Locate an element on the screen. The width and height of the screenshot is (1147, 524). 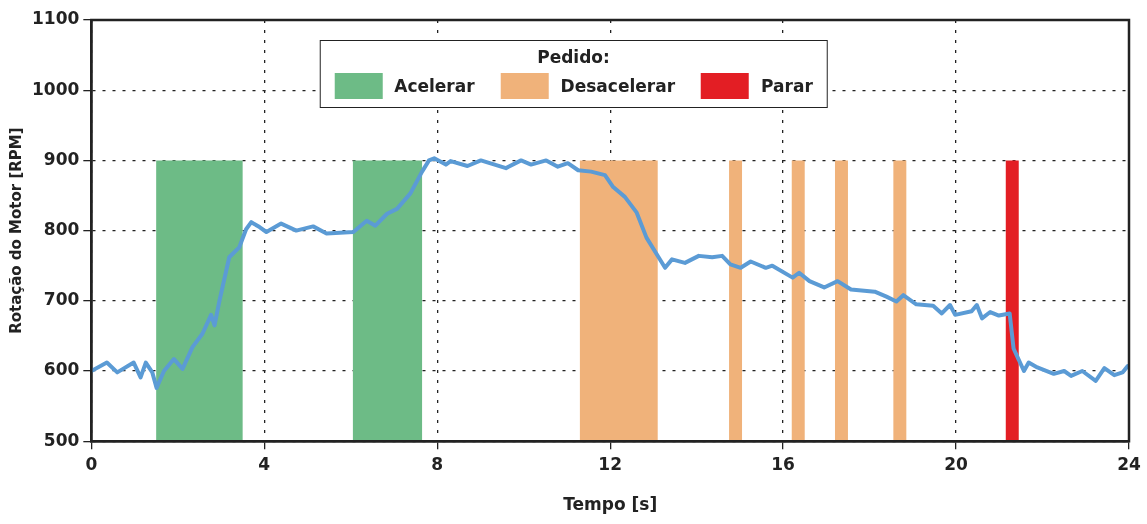
x-axis-title: Tempo [s] is located at coordinates (610, 504).